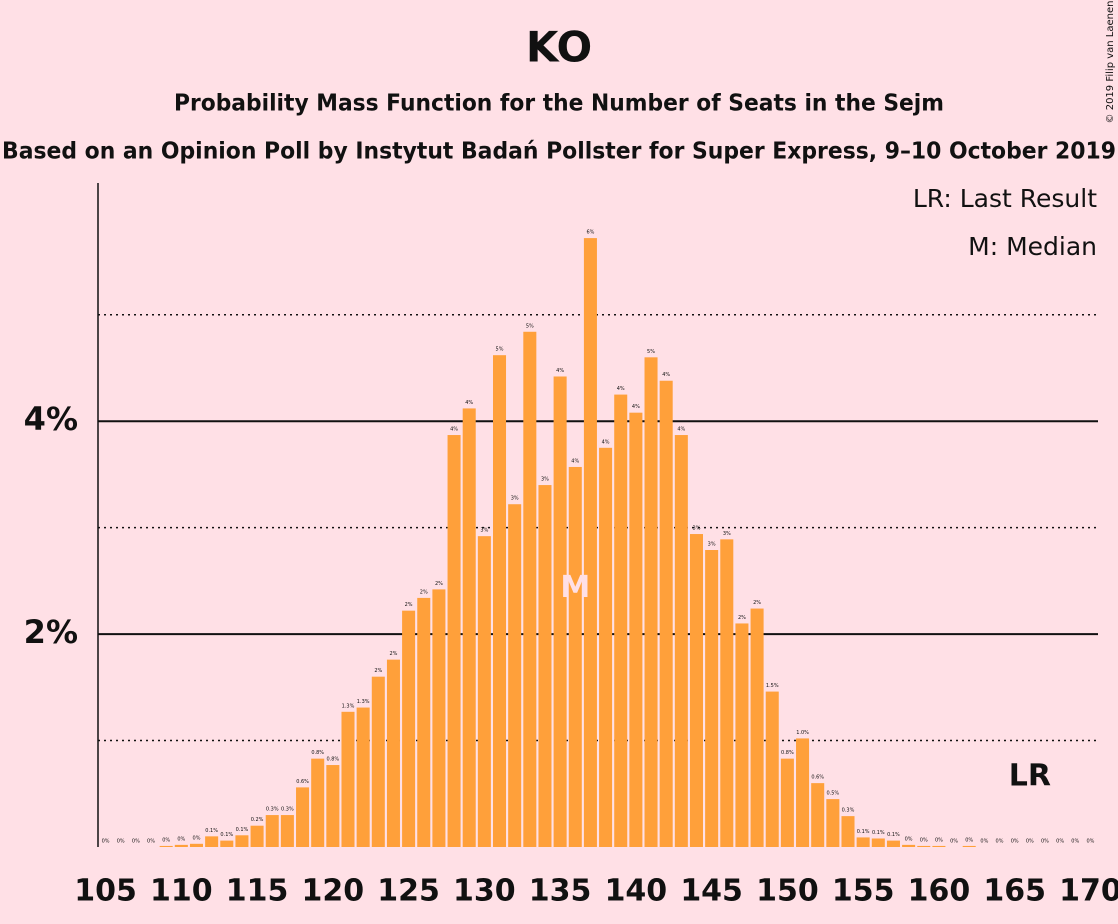  I want to click on x-tick-label: 140, so click(636, 891).